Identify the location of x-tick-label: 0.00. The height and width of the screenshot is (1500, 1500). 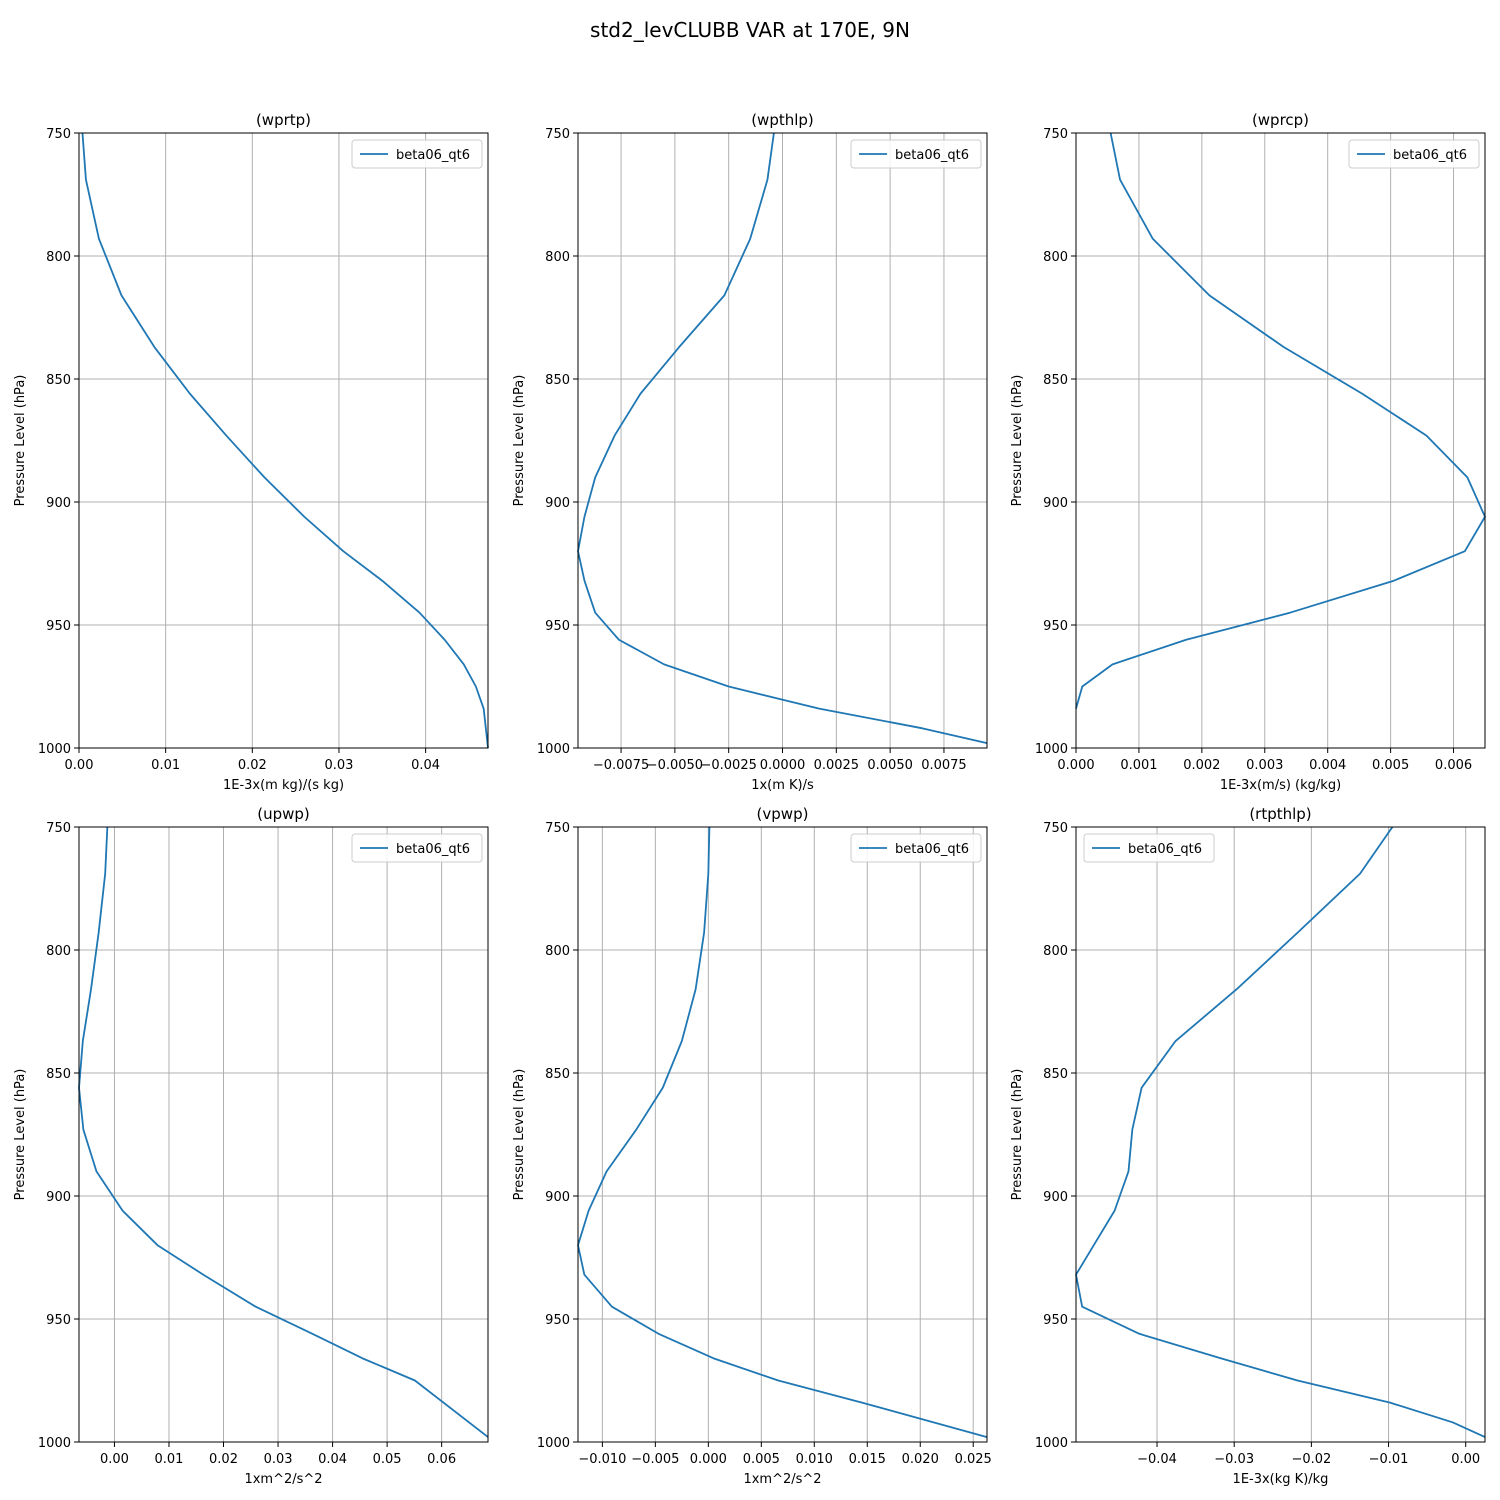
(1465, 1459).